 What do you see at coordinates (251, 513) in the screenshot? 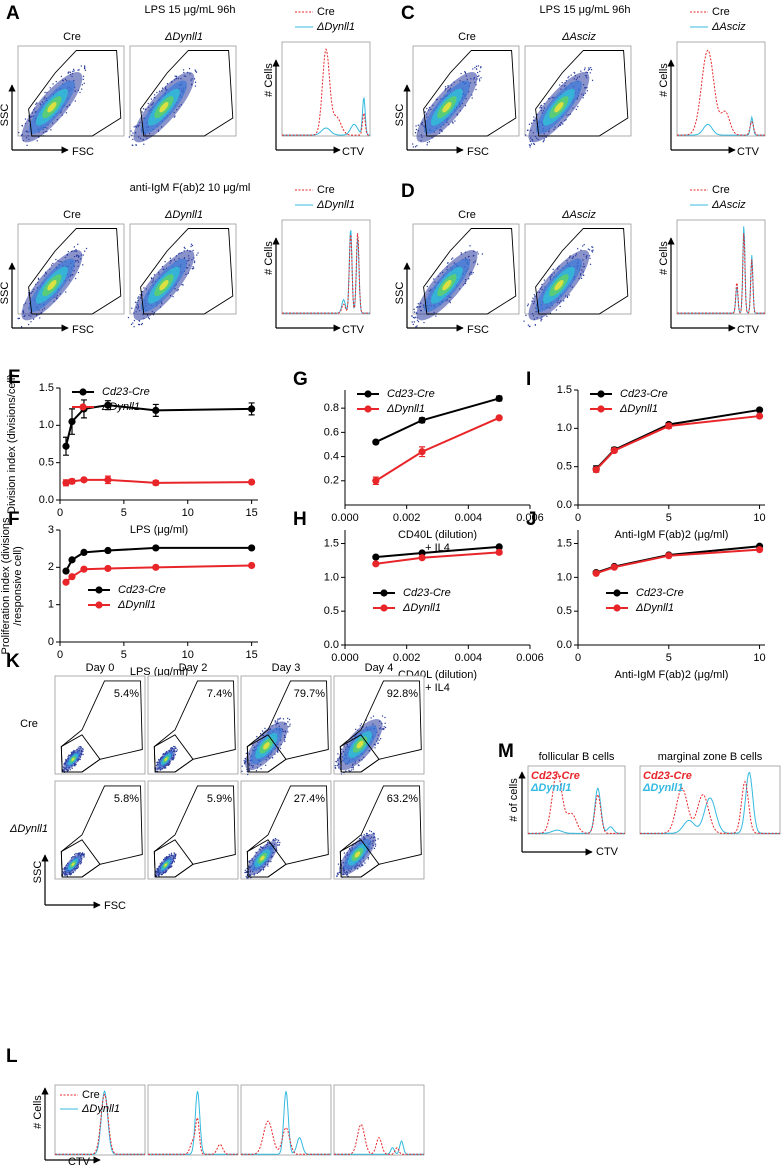
I see `x-tick-label: 15` at bounding box center [251, 513].